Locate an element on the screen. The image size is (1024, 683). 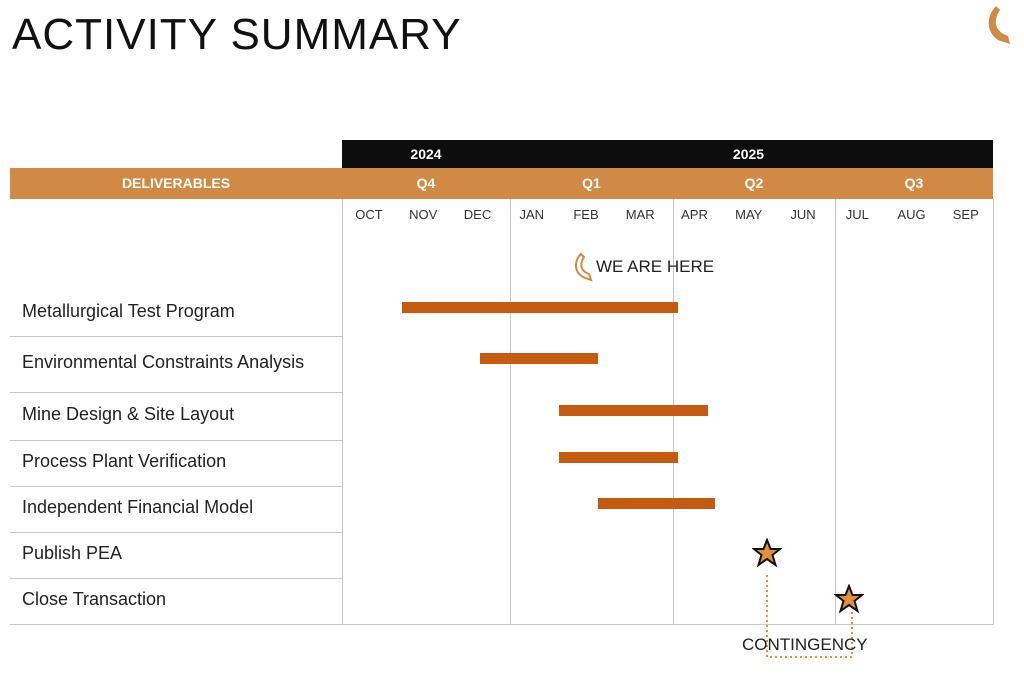
month-sep: SEP is located at coordinates (965, 214).